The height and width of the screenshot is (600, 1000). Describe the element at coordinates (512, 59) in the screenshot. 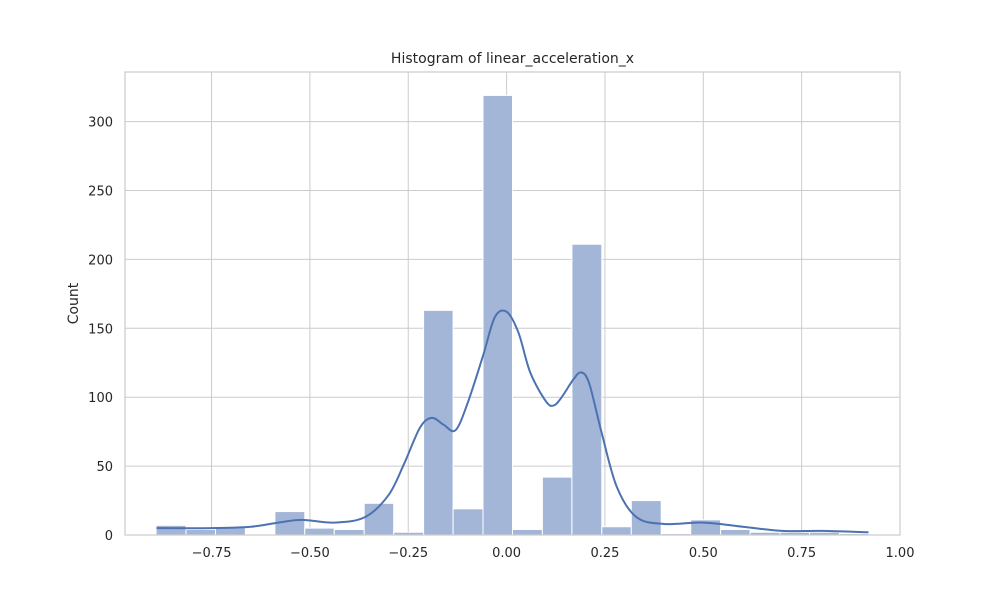

I see `chart-title: Histogram of linear_acceleration_x` at that location.